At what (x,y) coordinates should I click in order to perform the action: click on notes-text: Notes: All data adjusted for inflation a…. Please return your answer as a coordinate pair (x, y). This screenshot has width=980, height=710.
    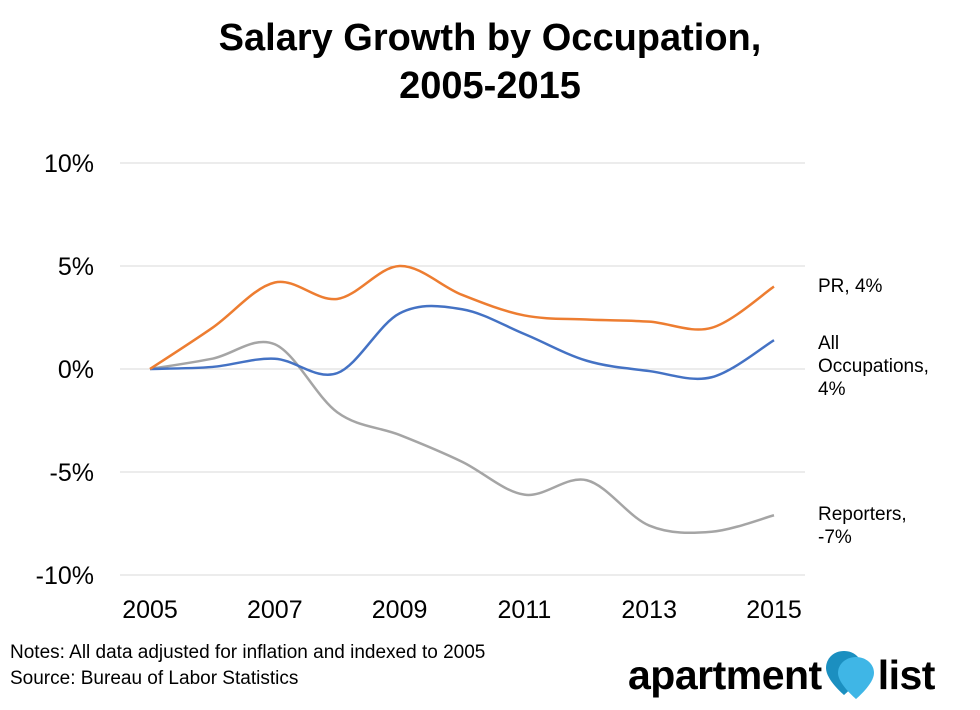
    Looking at the image, I should click on (248, 652).